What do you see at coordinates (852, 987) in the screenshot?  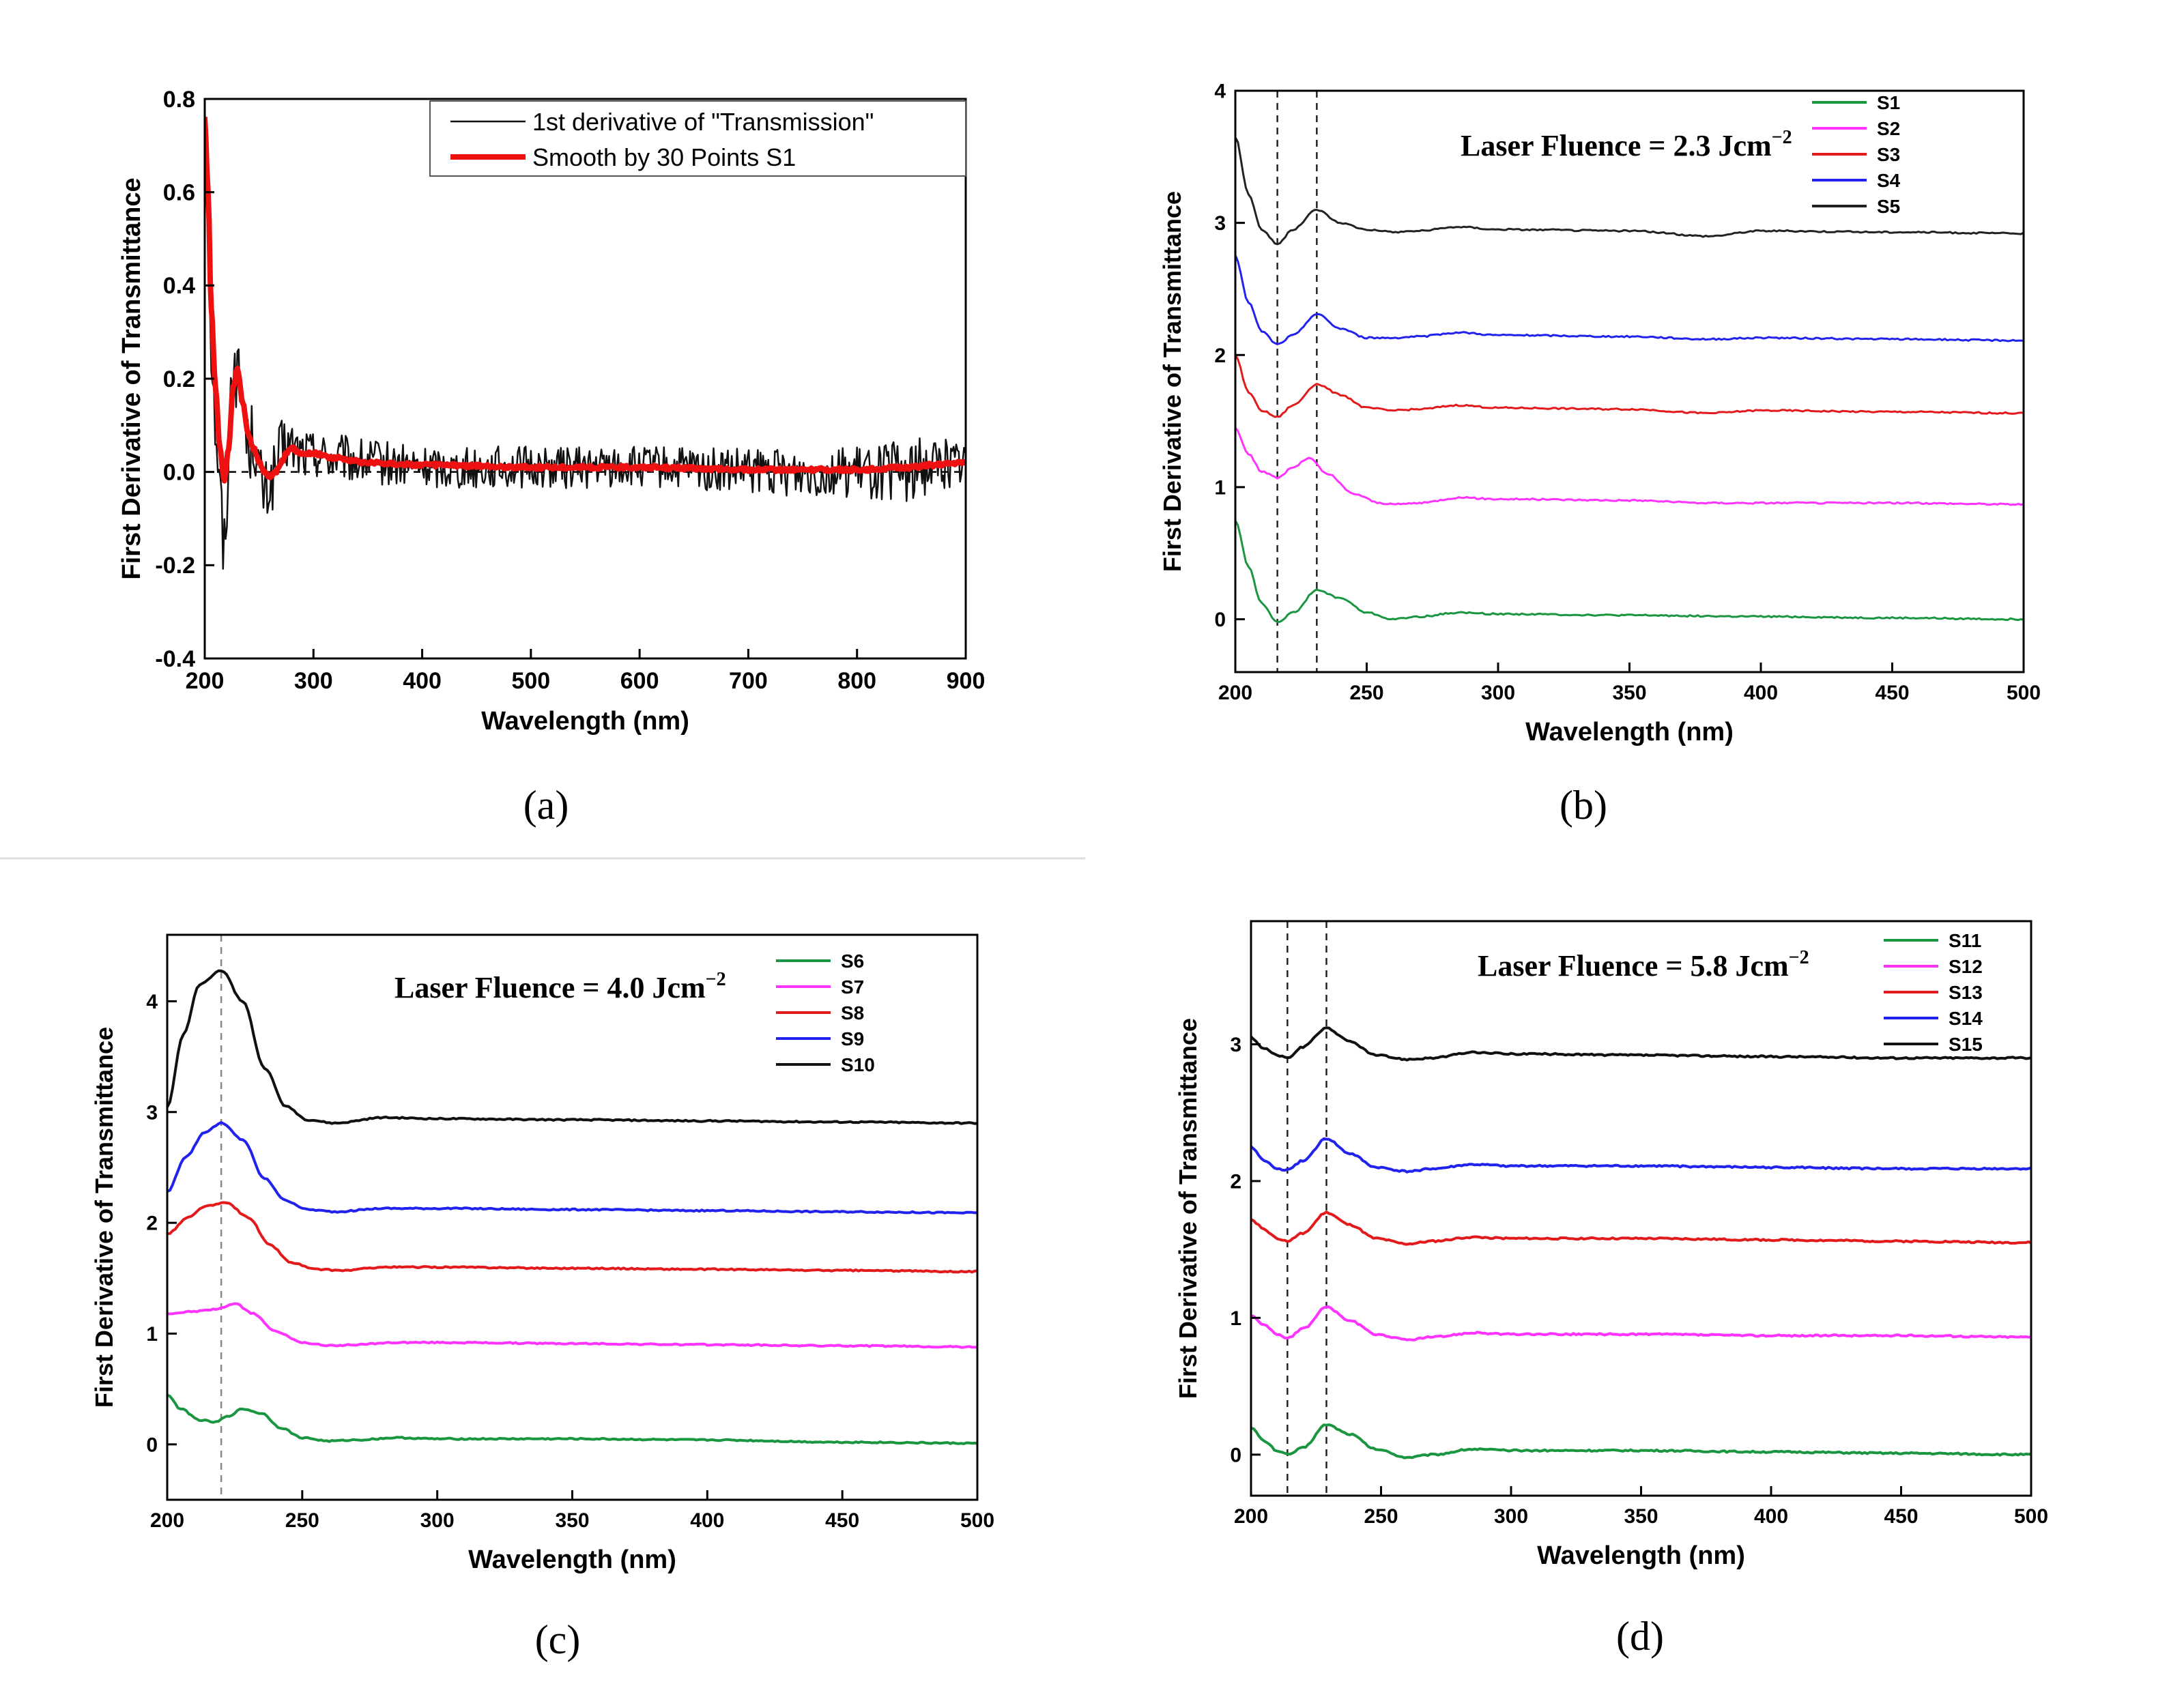 I see `legend-label: S7` at bounding box center [852, 987].